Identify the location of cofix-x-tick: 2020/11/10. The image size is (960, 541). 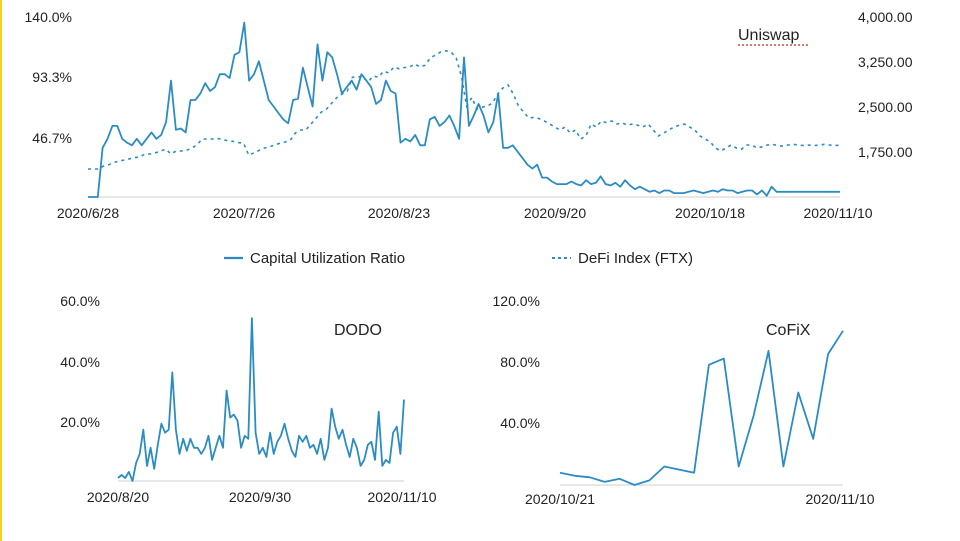
(839, 499).